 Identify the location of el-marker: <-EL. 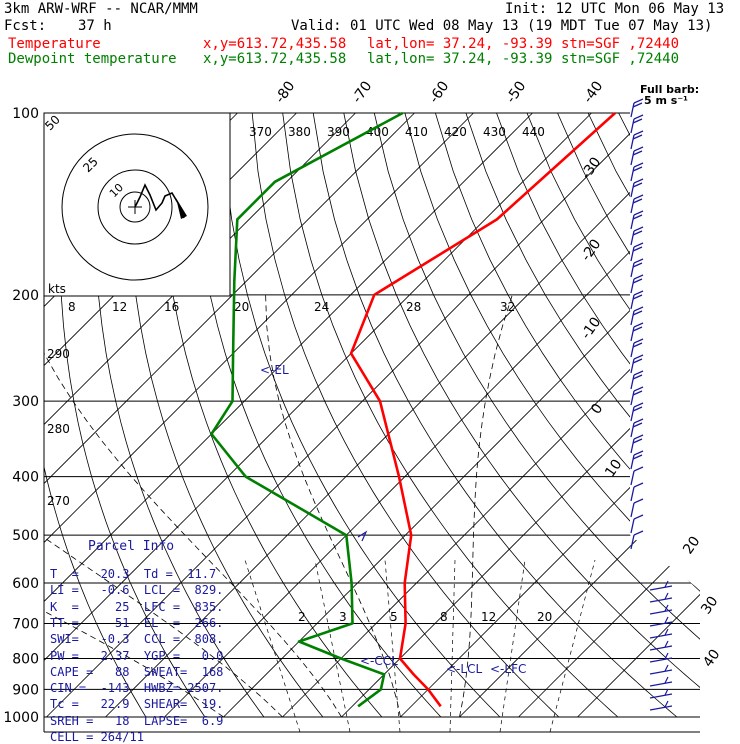
(274, 370).